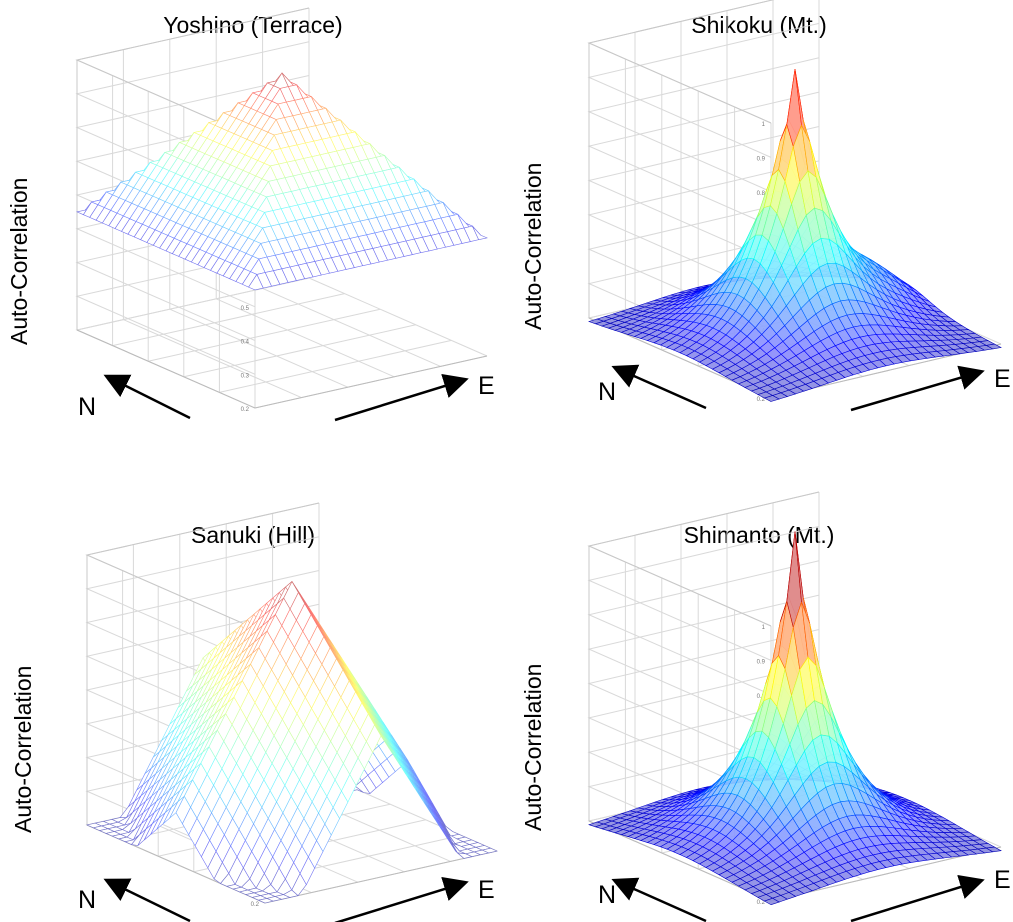 The width and height of the screenshot is (1013, 922). What do you see at coordinates (759, 25) in the screenshot?
I see `chart-title: Shikoku (Mt.)` at bounding box center [759, 25].